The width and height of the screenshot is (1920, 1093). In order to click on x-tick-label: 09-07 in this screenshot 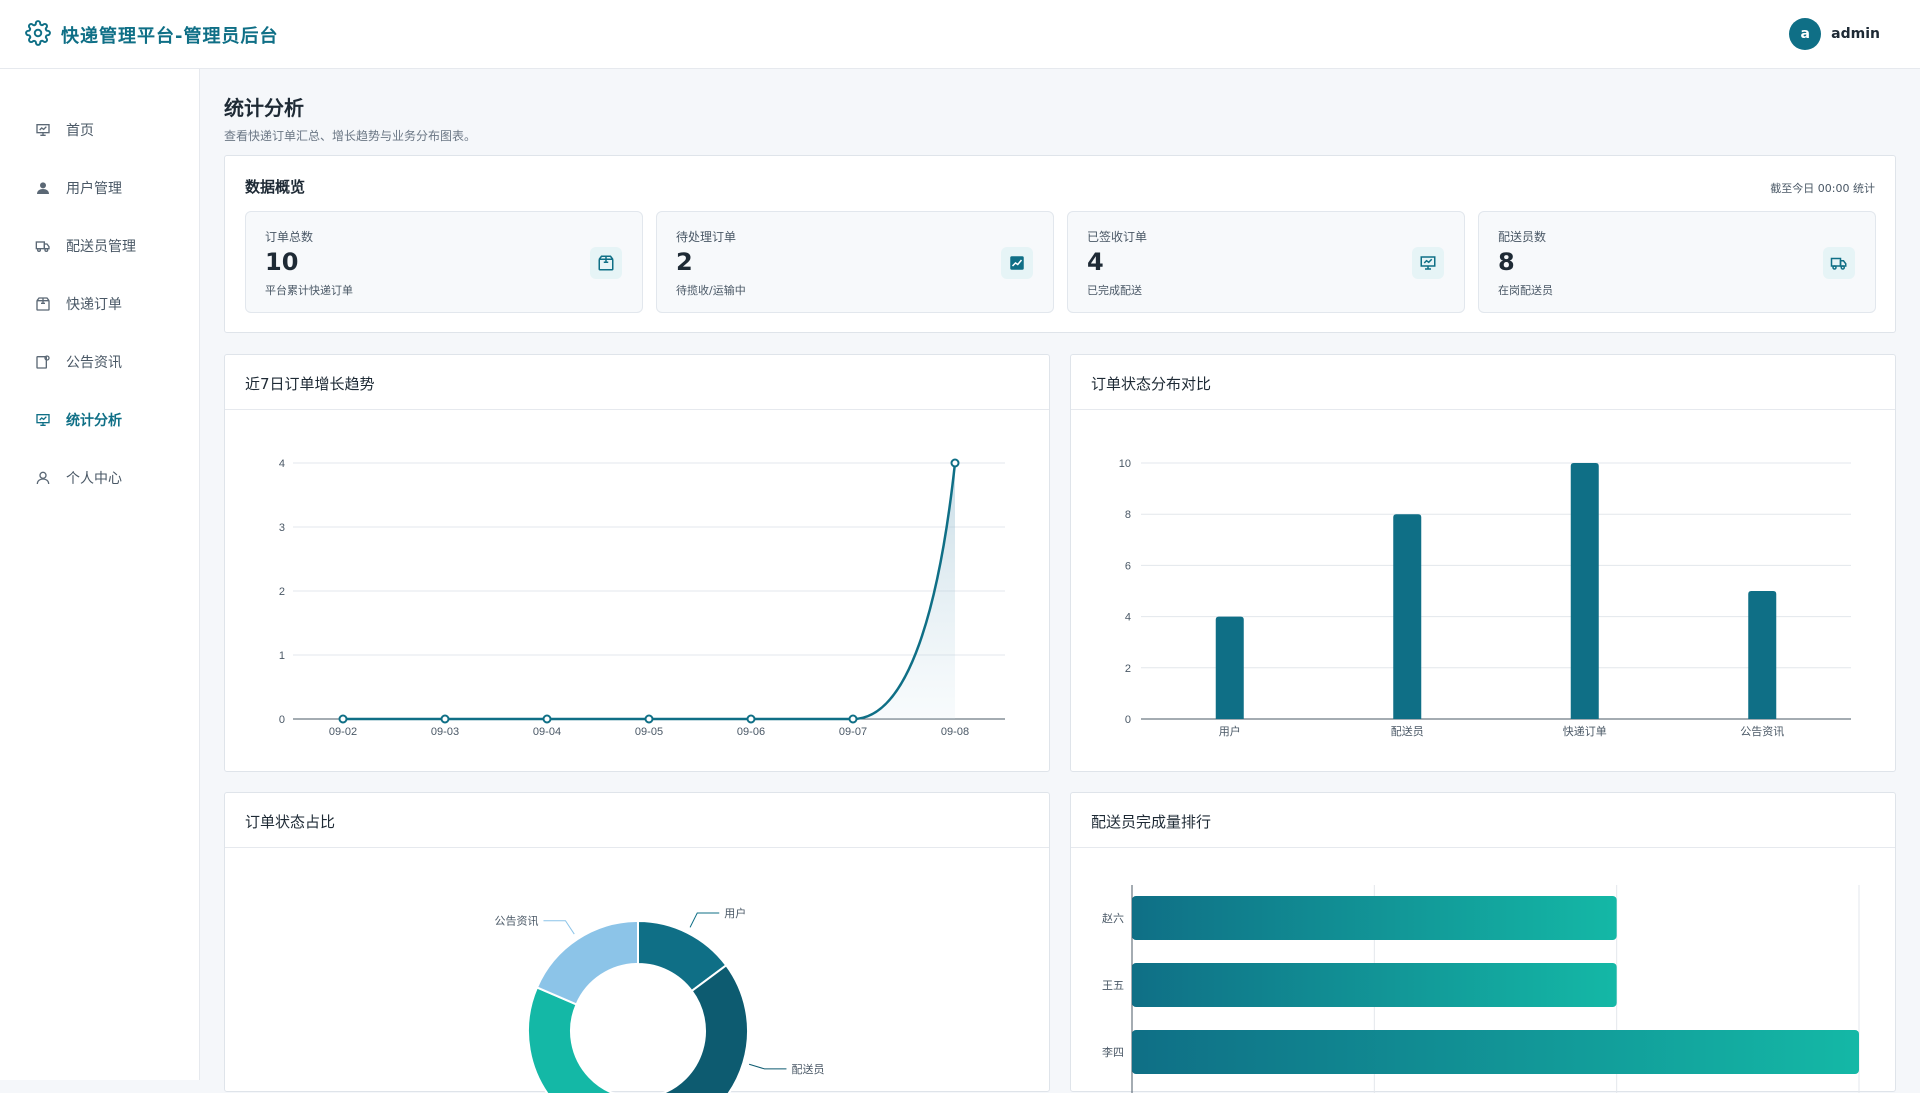, I will do `click(853, 732)`.